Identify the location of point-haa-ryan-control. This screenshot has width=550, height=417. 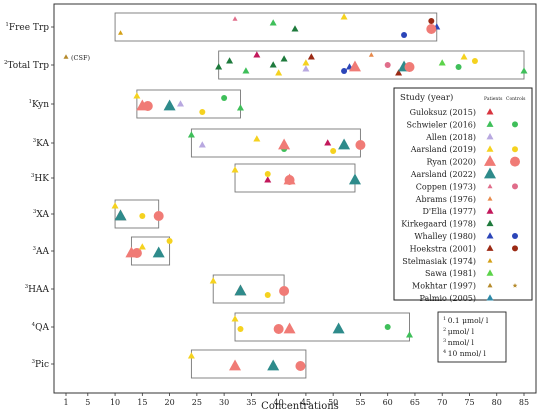
(284, 291).